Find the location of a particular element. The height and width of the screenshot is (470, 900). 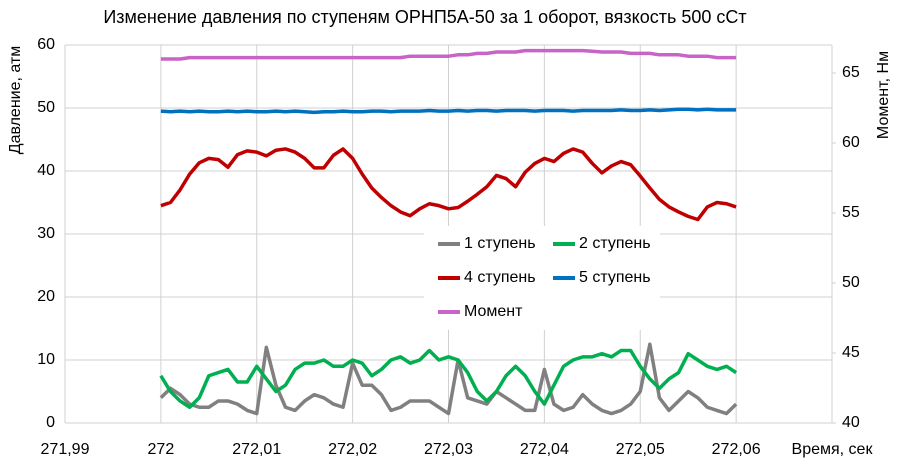

y2-tick-label: 55 is located at coordinates (851, 212).